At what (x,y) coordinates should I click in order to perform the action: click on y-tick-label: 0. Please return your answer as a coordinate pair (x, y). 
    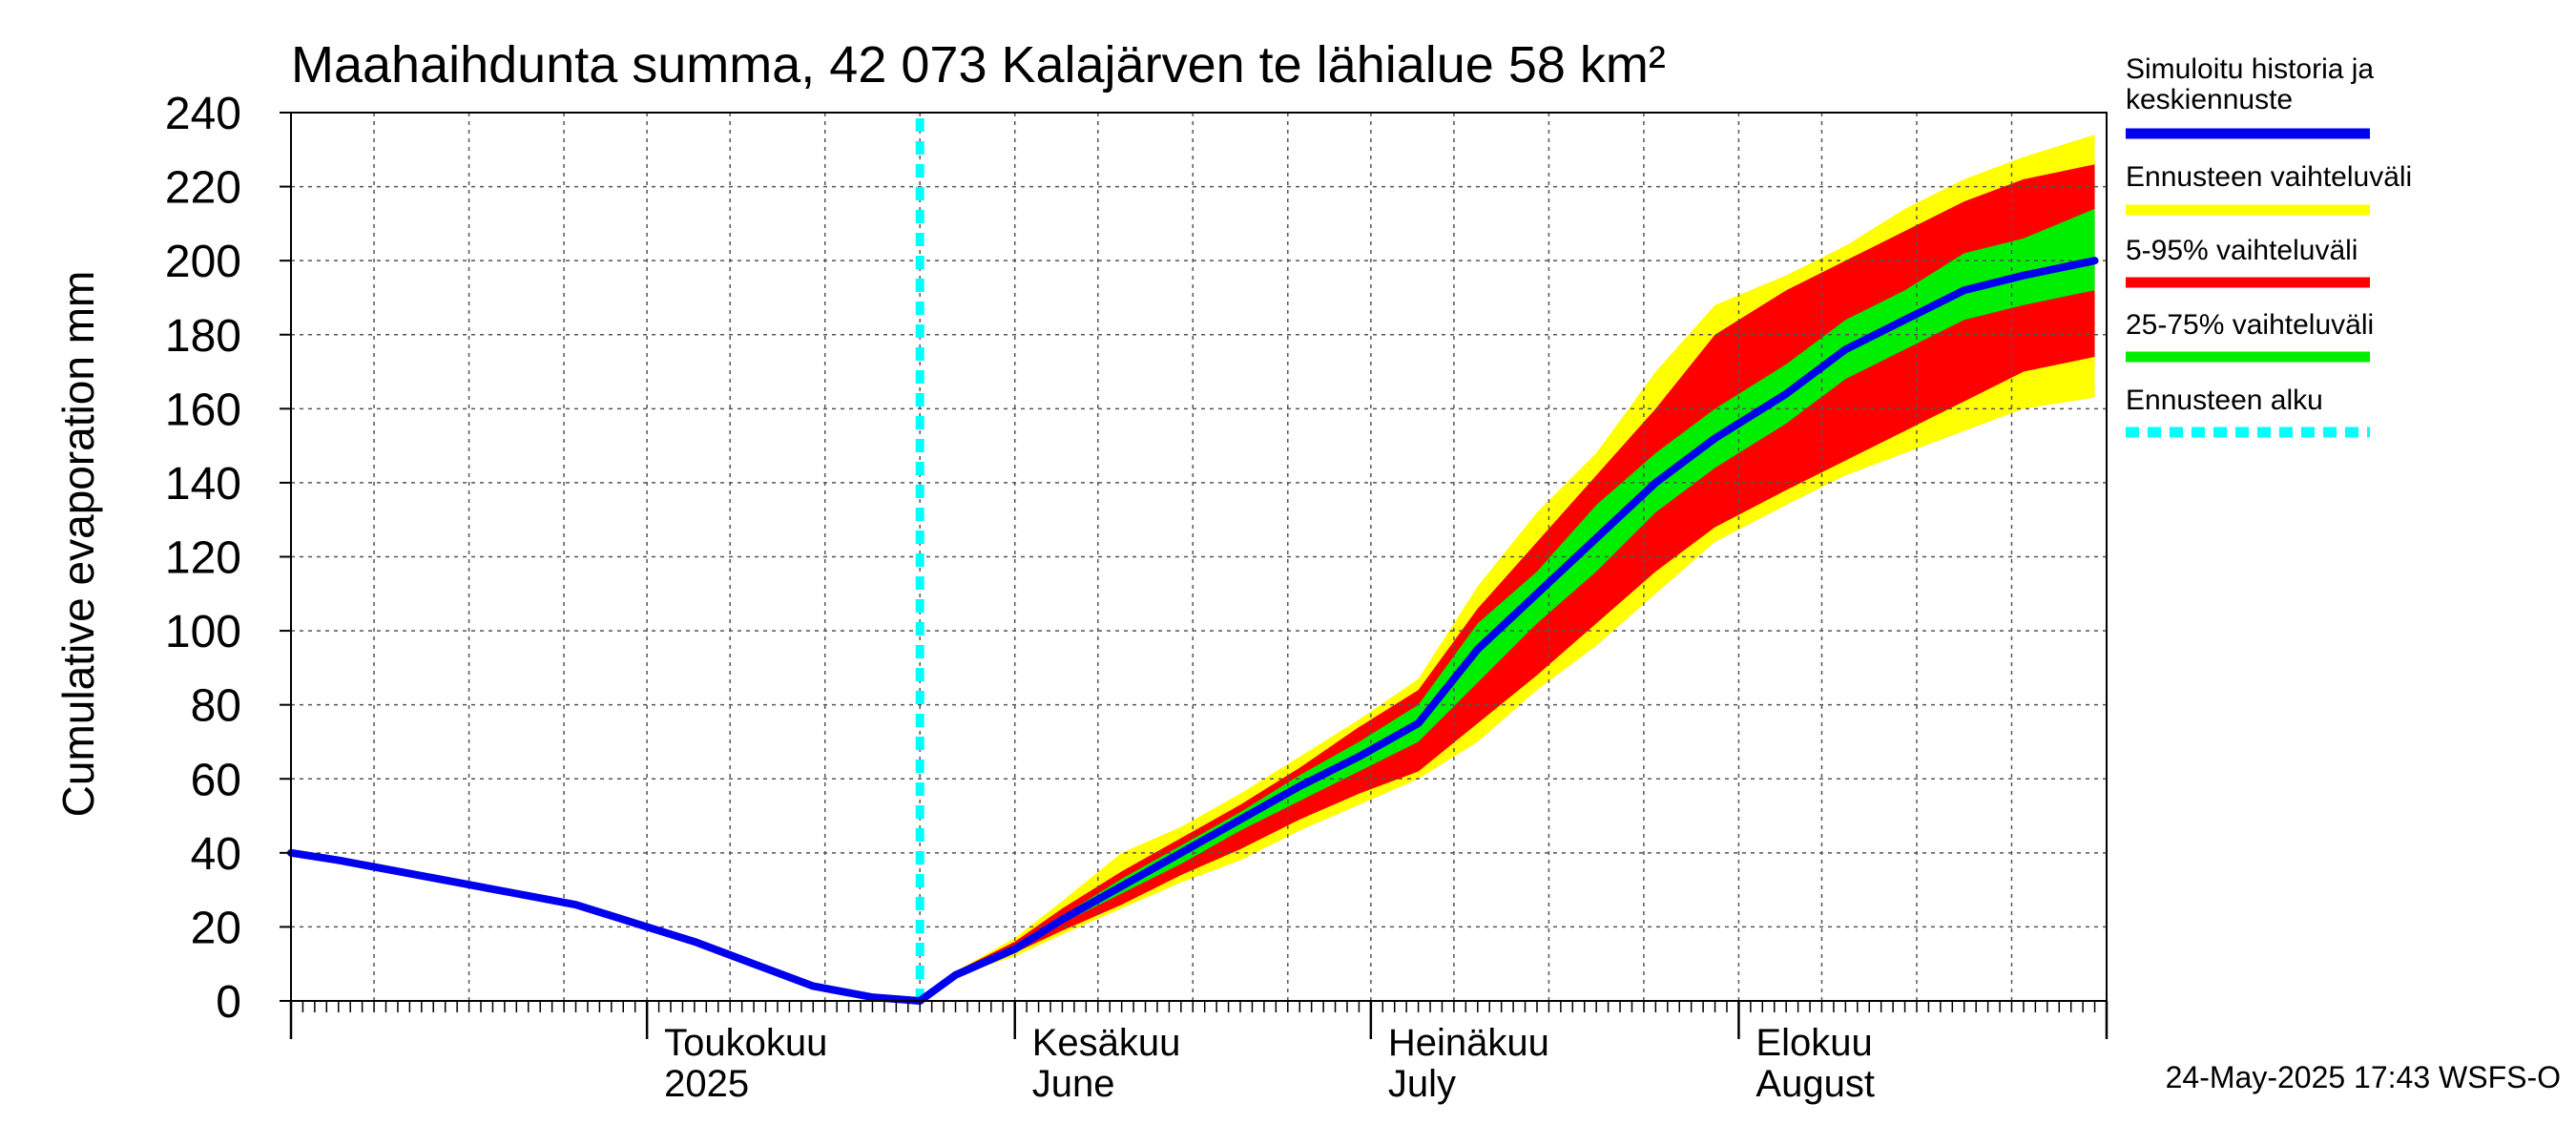
    Looking at the image, I should click on (228, 1003).